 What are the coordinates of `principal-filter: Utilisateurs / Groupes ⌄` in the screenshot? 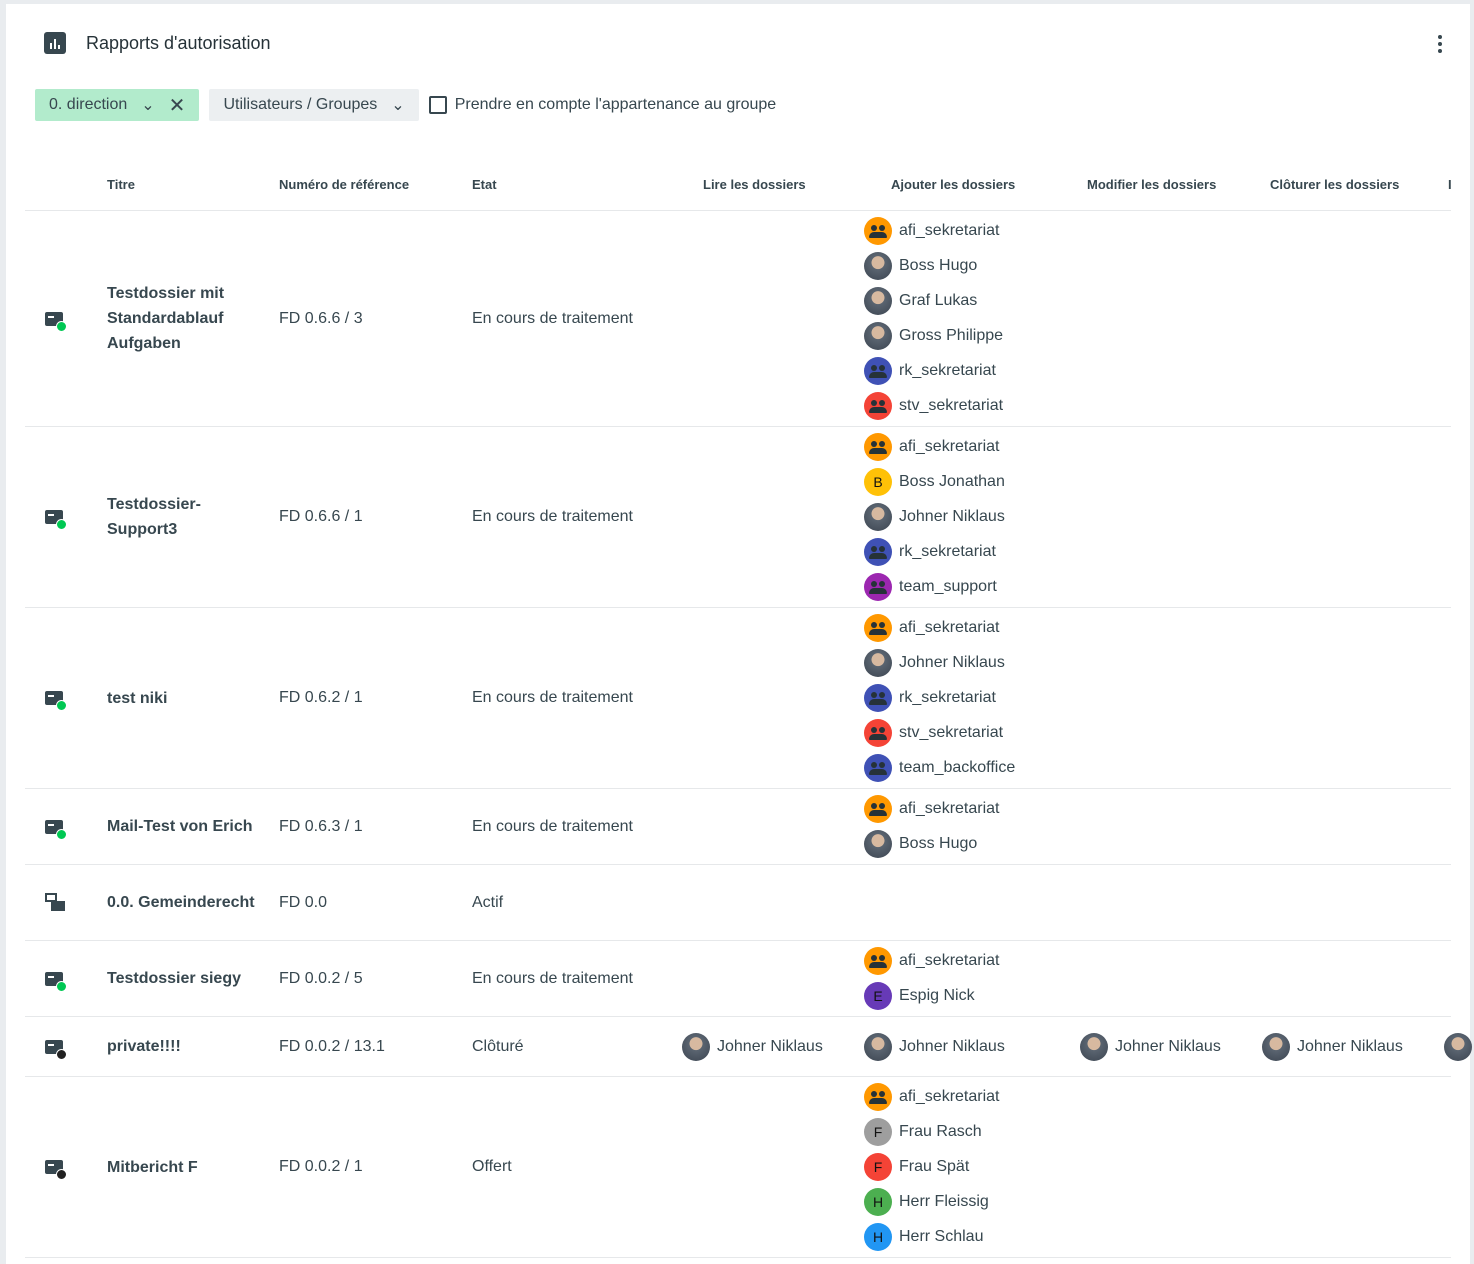 It's located at (314, 105).